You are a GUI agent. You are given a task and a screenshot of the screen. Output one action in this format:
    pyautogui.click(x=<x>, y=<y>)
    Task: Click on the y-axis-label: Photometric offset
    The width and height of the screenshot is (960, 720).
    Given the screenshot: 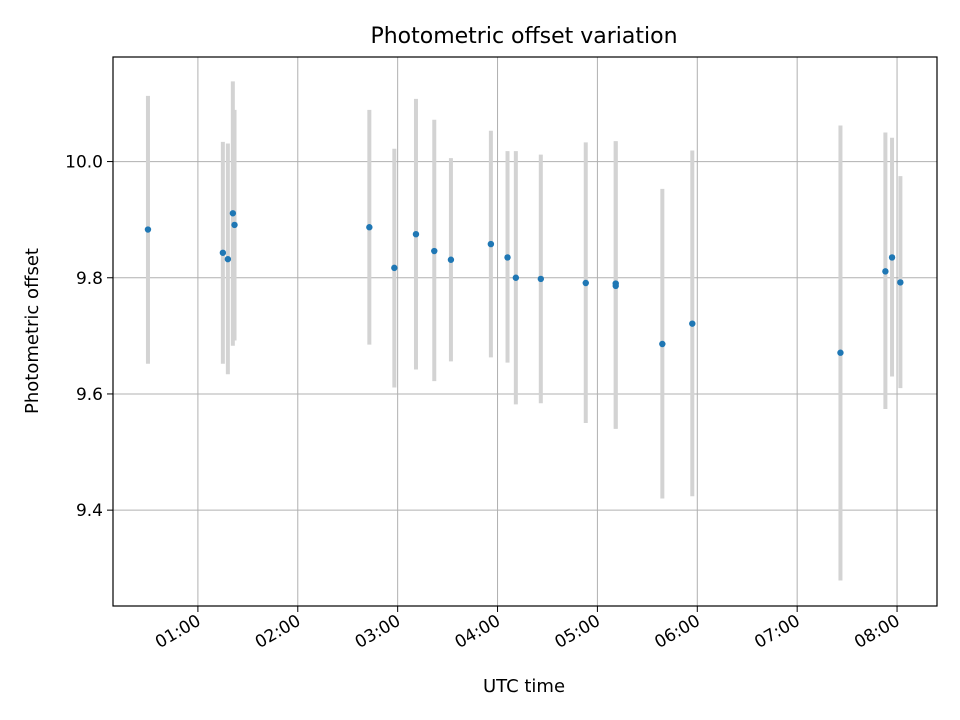 What is the action you would take?
    pyautogui.click(x=32, y=331)
    